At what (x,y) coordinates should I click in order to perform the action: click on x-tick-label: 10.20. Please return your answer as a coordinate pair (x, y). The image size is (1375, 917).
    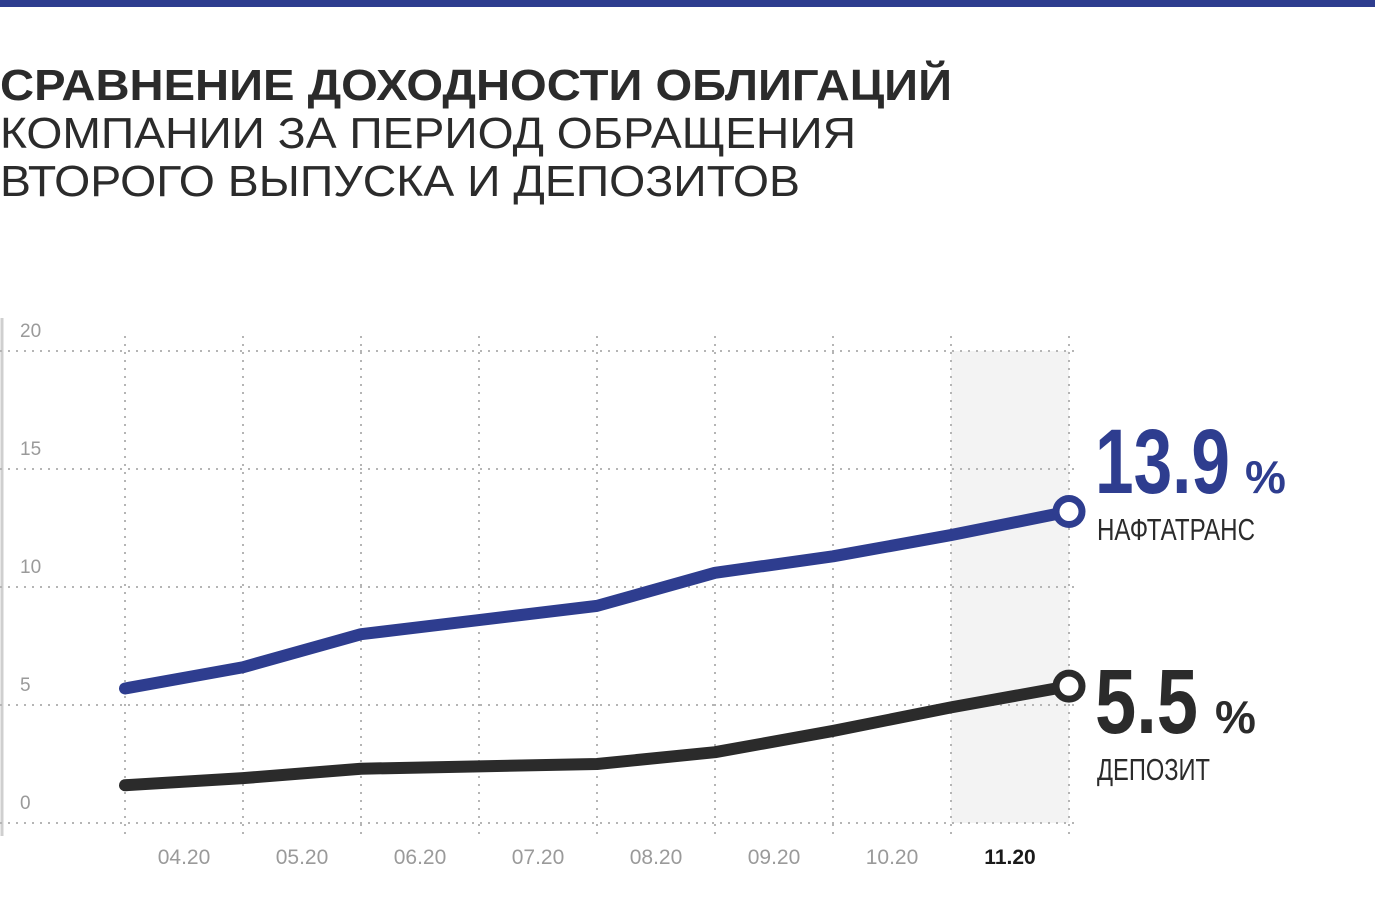
    Looking at the image, I should click on (892, 857).